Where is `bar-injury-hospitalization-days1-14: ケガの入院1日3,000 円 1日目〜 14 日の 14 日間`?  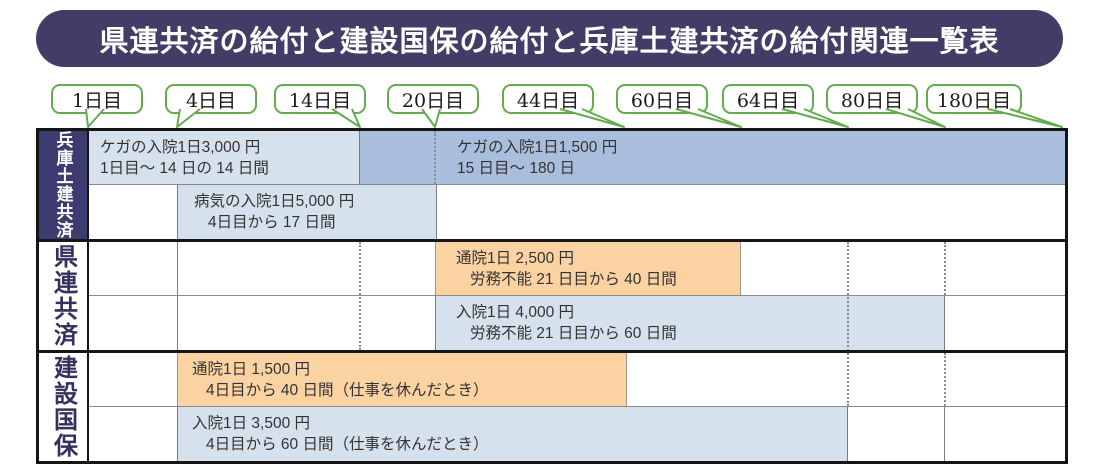
bar-injury-hospitalization-days1-14: ケガの入院1日3,000 円 1日目〜 14 日の 14 日間 is located at coordinates (224, 157).